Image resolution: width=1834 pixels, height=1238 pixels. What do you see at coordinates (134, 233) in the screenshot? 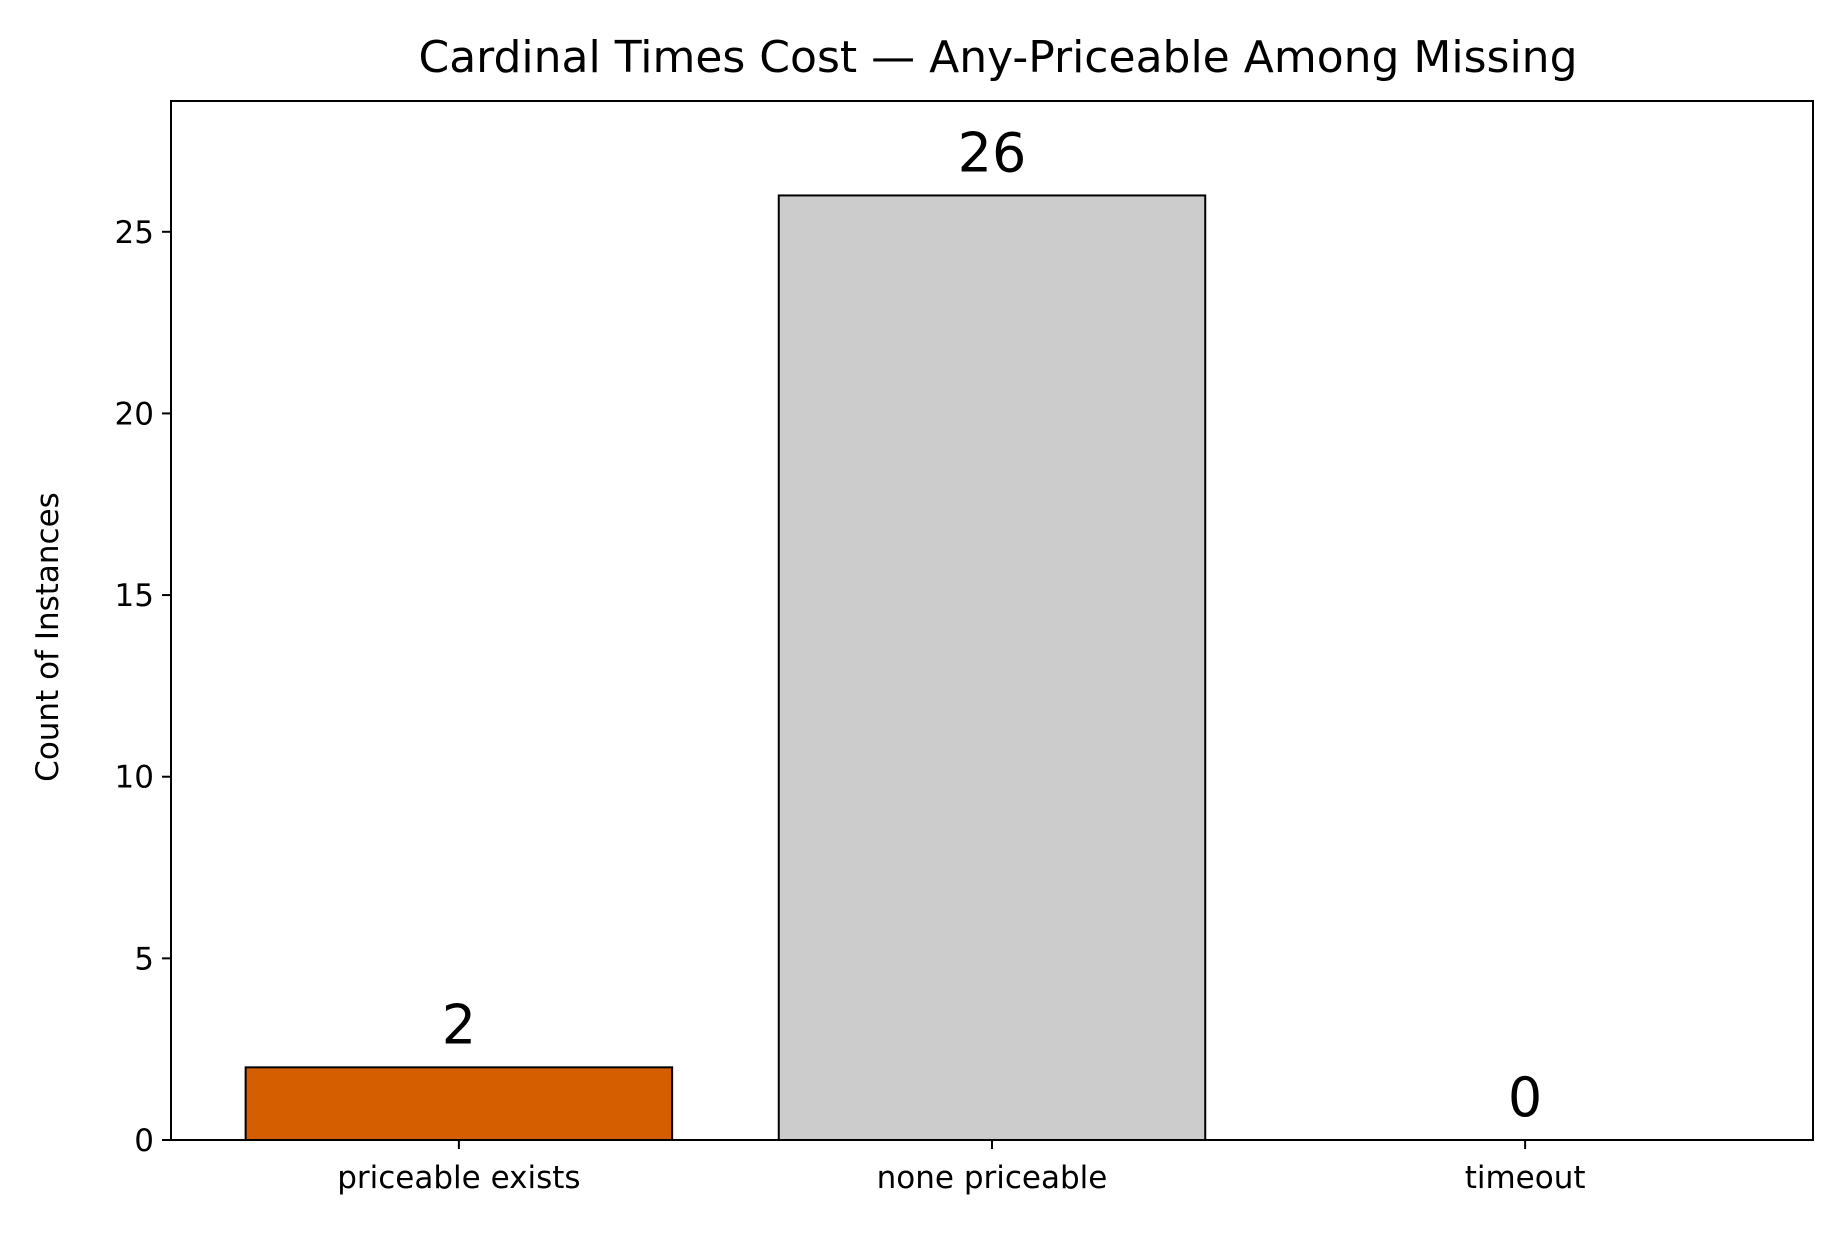
I see `y-tick-label: 25` at bounding box center [134, 233].